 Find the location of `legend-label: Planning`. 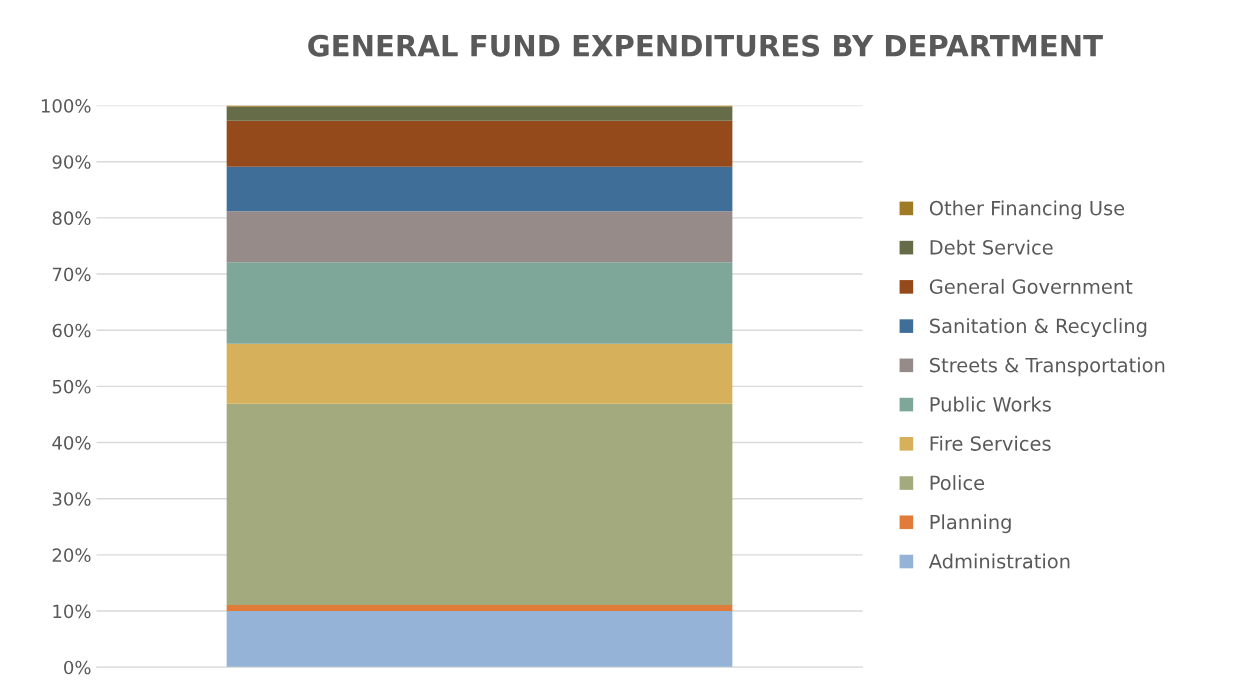

legend-label: Planning is located at coordinates (970, 524).